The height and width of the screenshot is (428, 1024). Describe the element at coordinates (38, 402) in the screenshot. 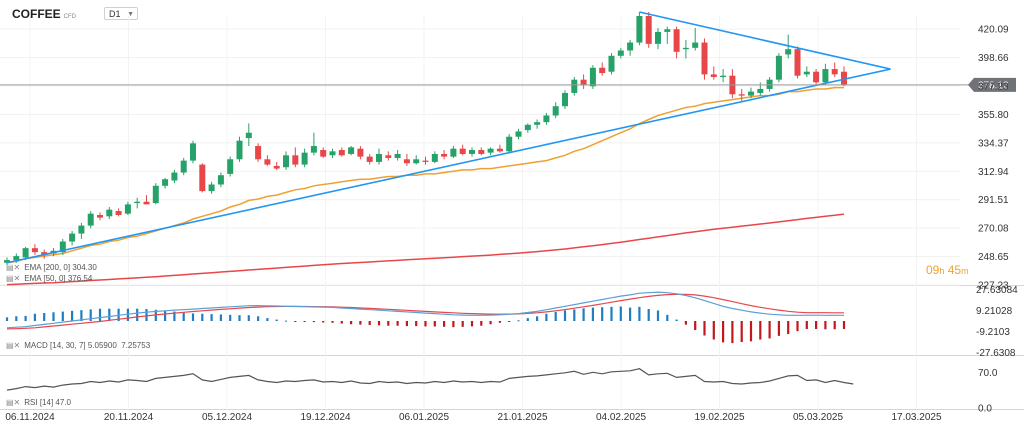

I see `rsi-legend: ▤✕ RSI [14] 47.0` at that location.